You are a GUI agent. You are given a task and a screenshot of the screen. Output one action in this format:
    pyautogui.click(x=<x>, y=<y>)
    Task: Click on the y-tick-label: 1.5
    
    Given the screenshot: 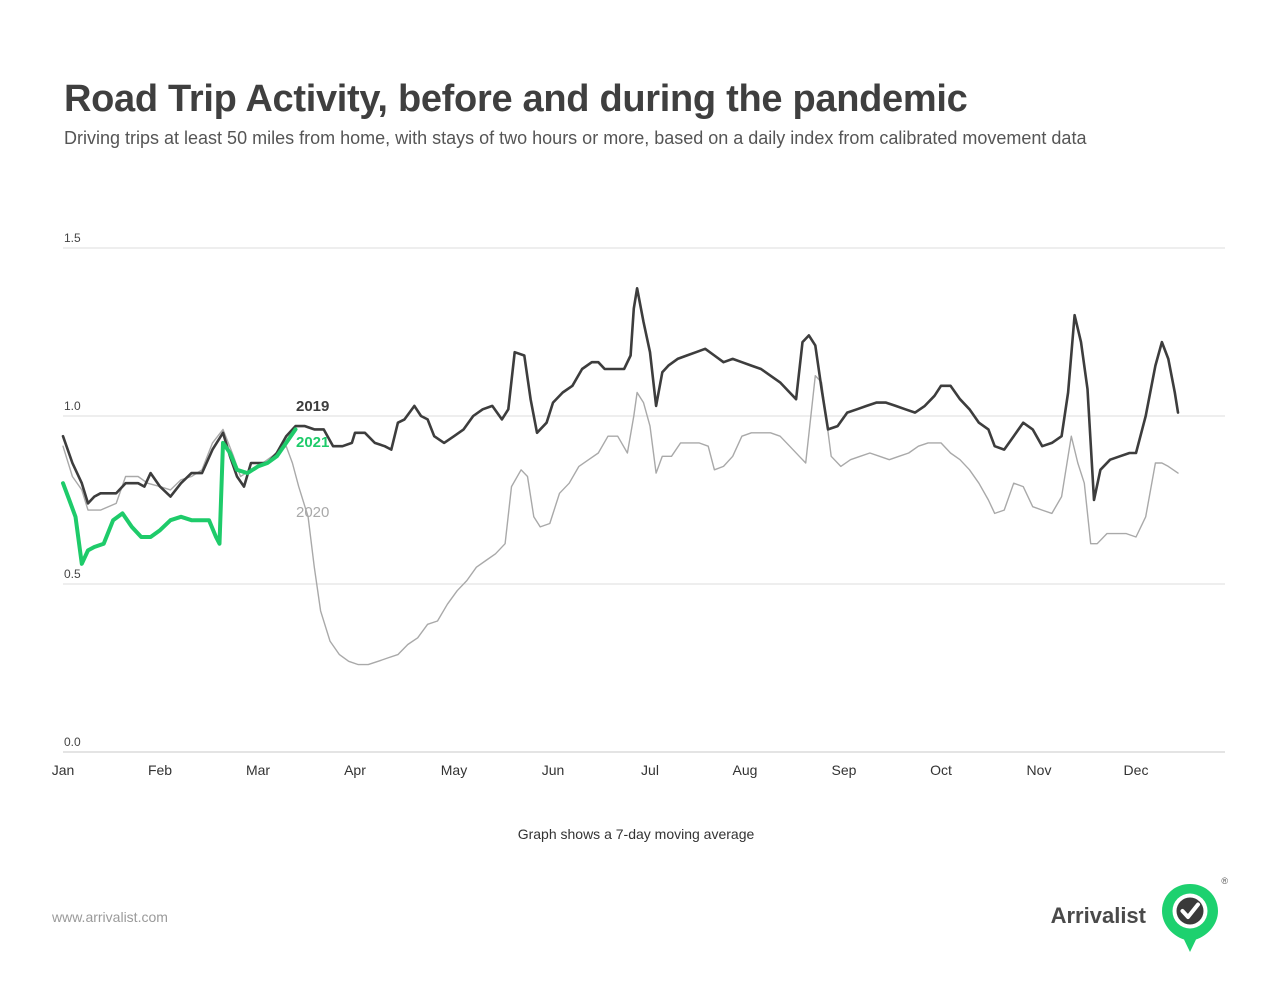 What is the action you would take?
    pyautogui.click(x=72, y=238)
    